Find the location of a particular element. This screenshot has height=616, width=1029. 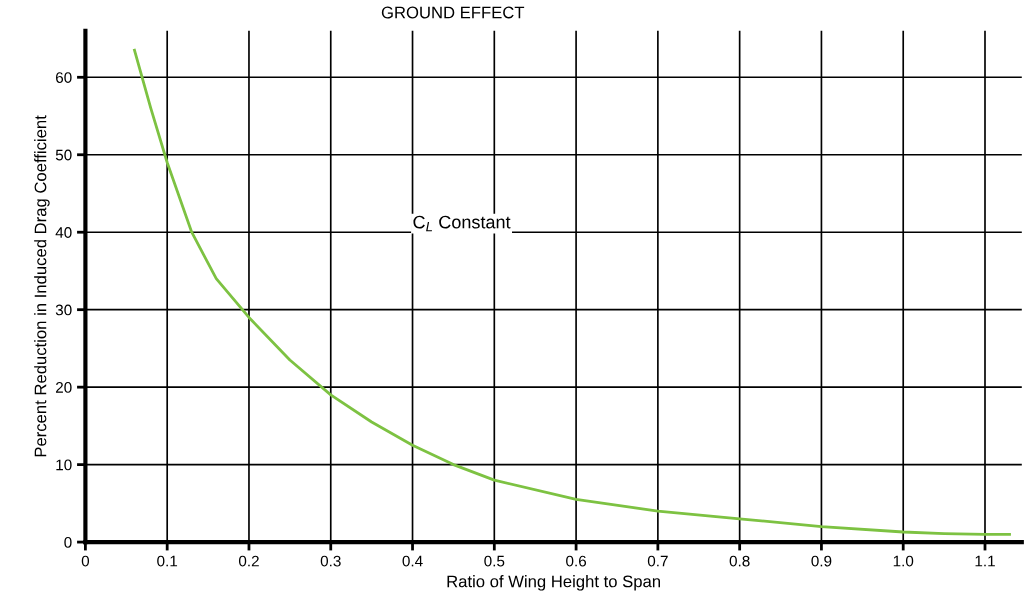

y-tick-label: 10 is located at coordinates (64, 465).